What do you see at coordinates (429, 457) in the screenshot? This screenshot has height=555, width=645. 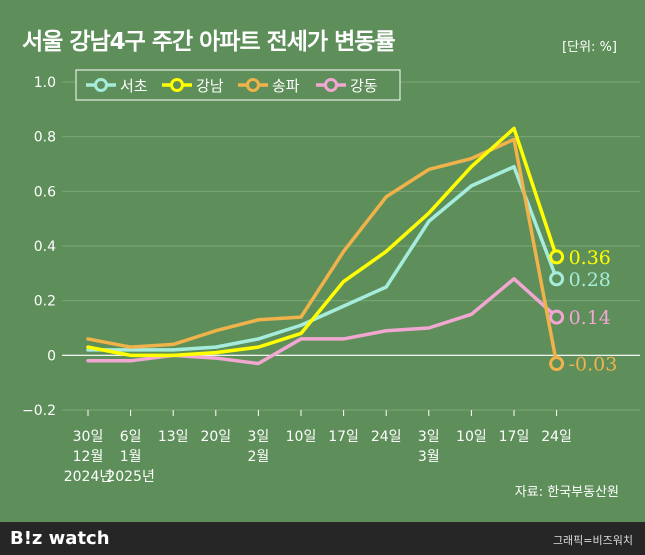 I see `x-tick-label: 3월` at bounding box center [429, 457].